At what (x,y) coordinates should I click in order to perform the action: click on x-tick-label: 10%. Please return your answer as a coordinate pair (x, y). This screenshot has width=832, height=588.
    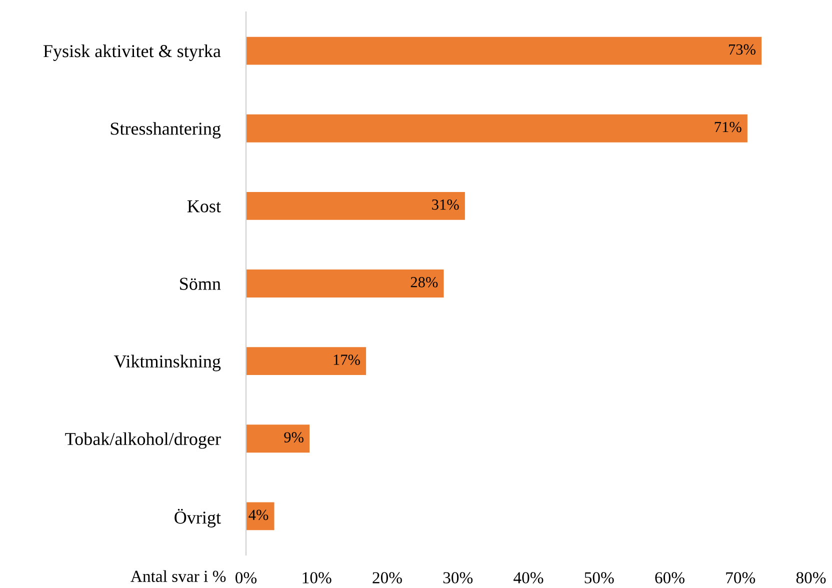
    Looking at the image, I should click on (317, 578).